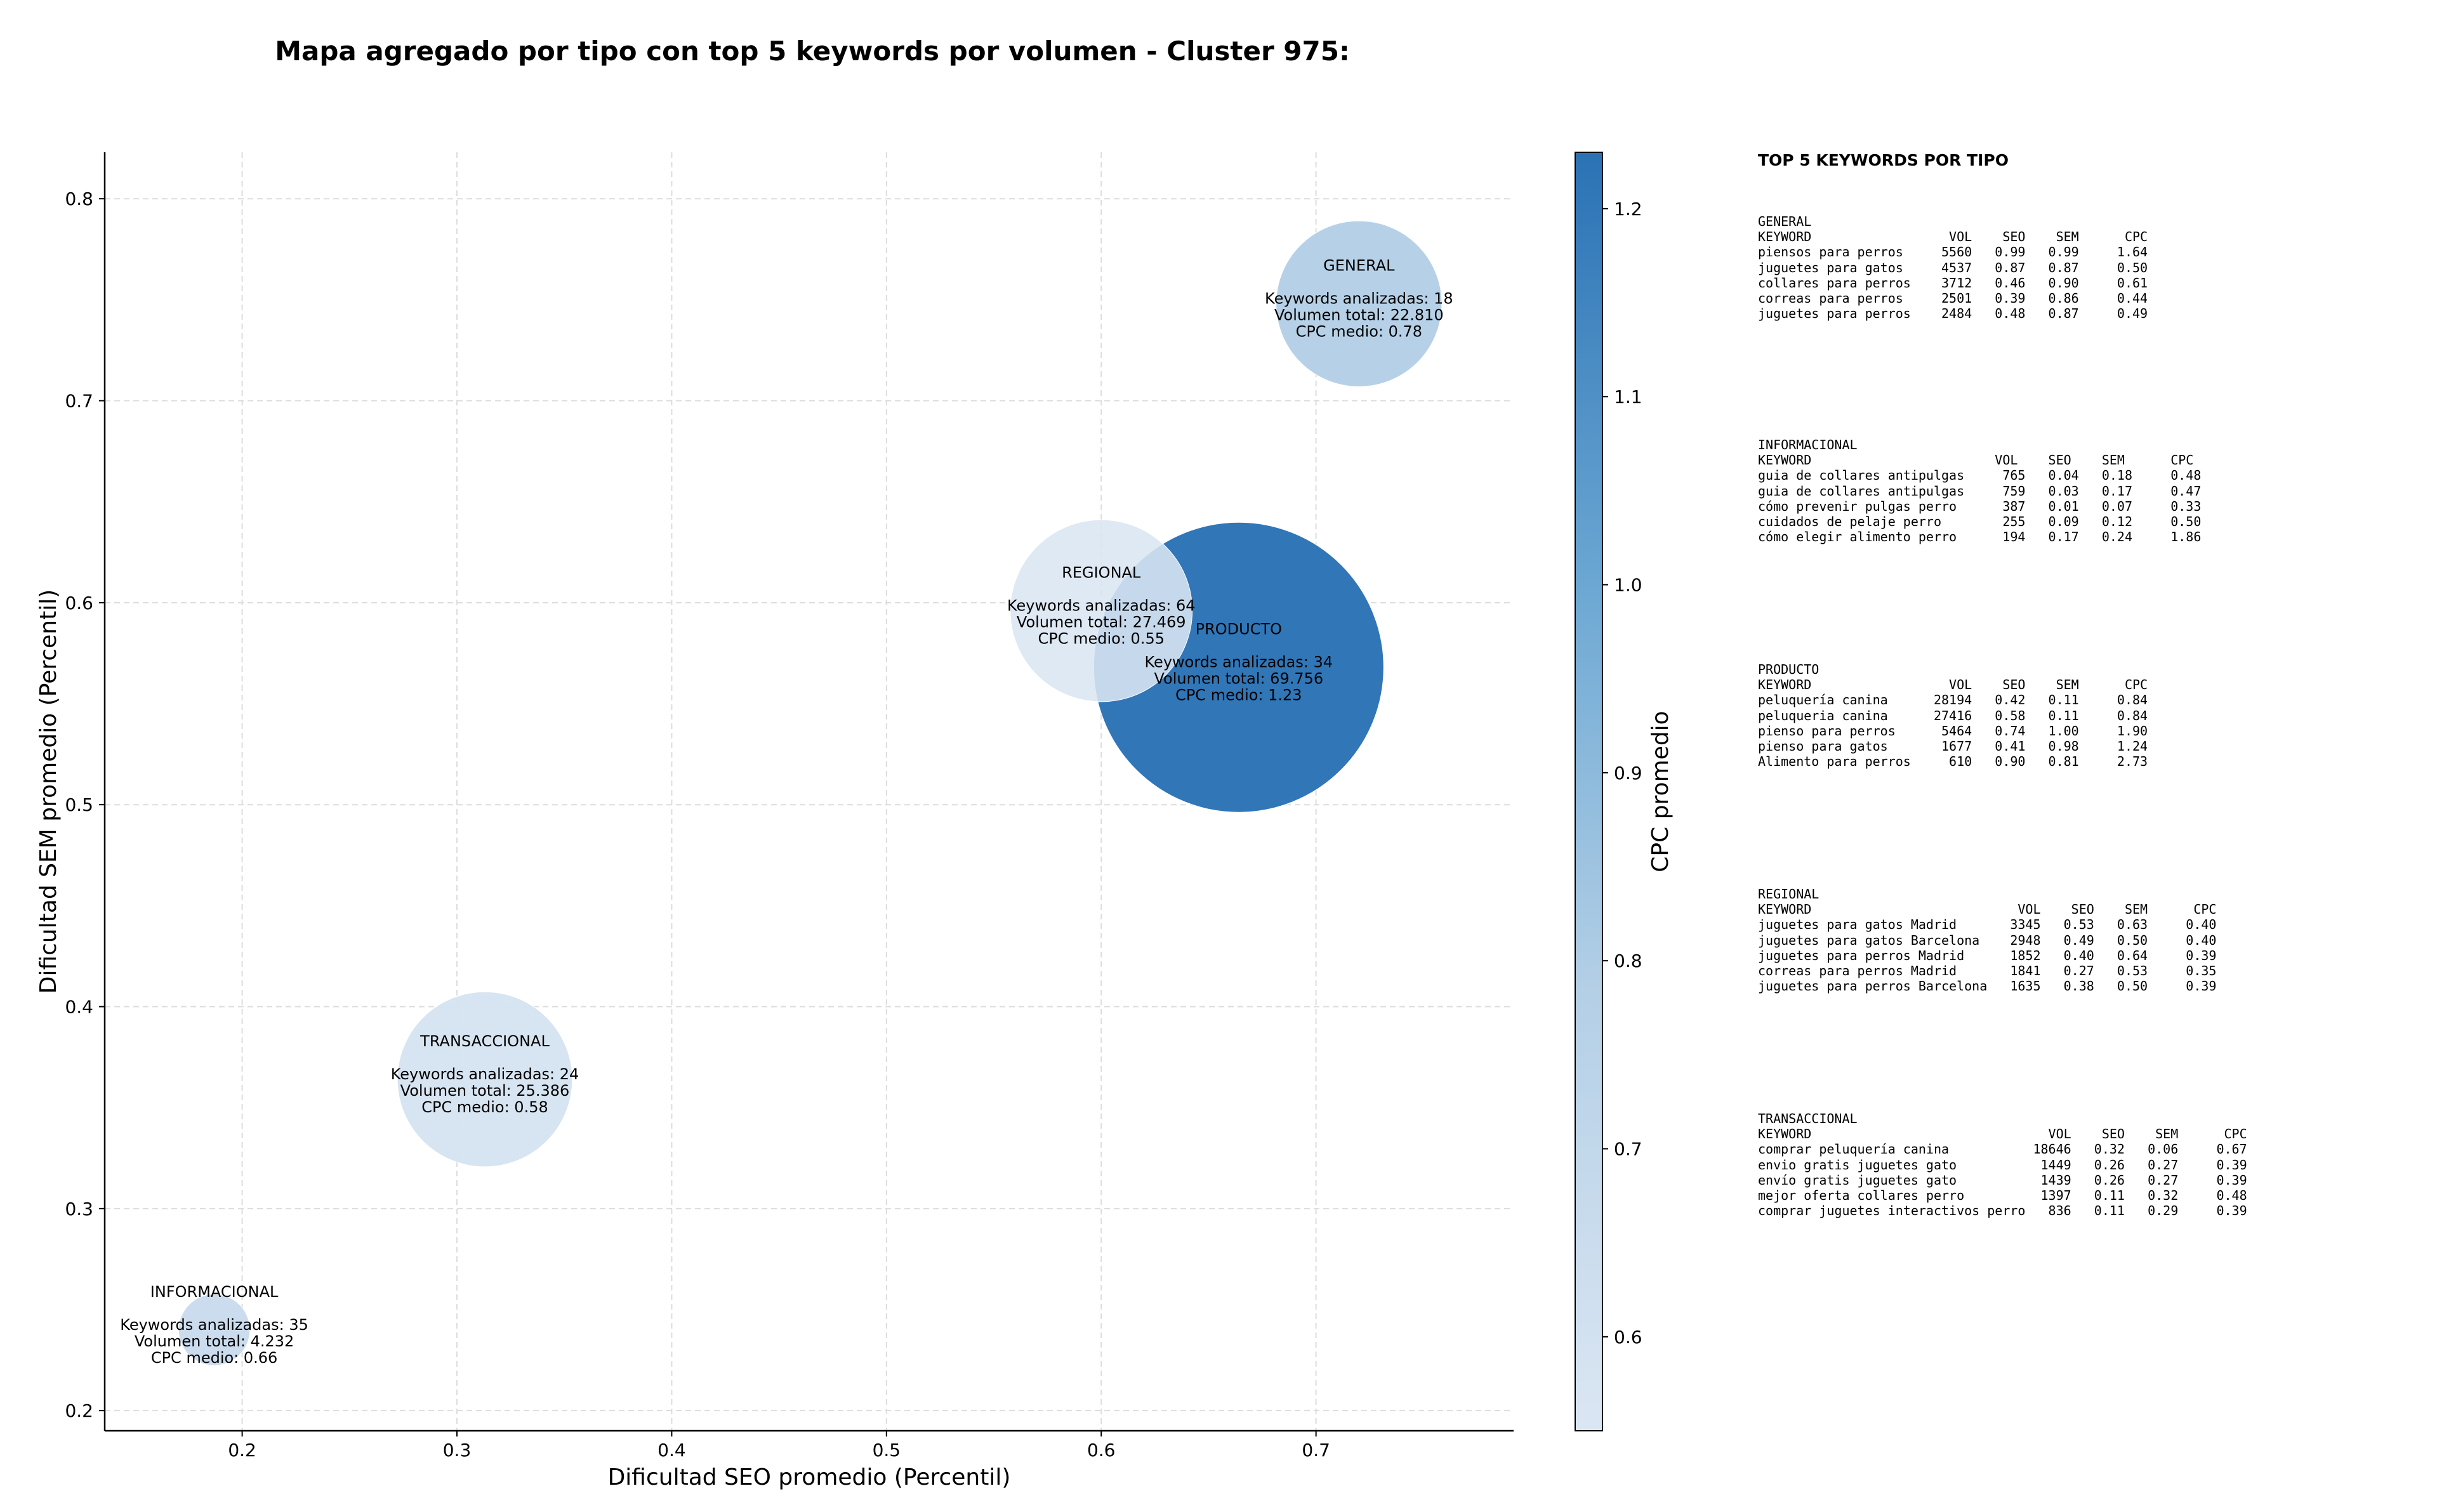  Describe the element at coordinates (457, 1451) in the screenshot. I see `x-tick-label: 0.3` at that location.